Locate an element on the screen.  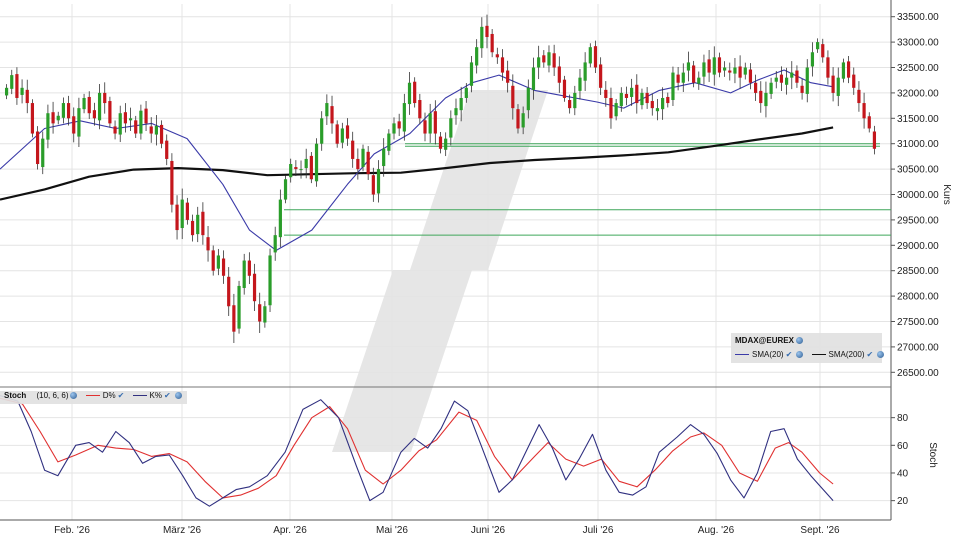
stoch-tick-label: 40 is located at coordinates (903, 473).